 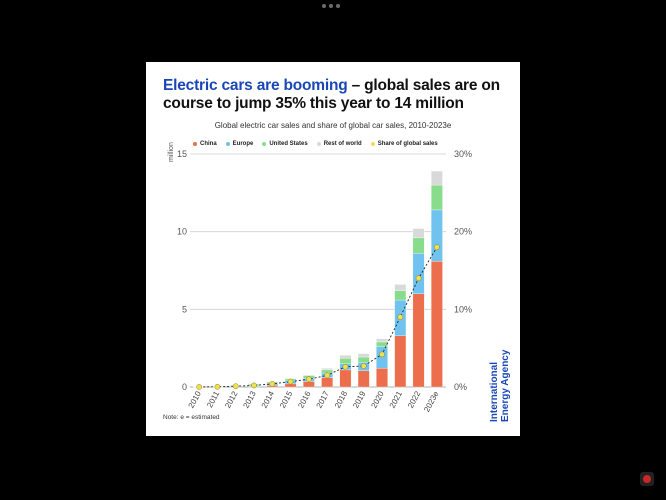 I want to click on legend-item-row: Rest of world, so click(x=339, y=144).